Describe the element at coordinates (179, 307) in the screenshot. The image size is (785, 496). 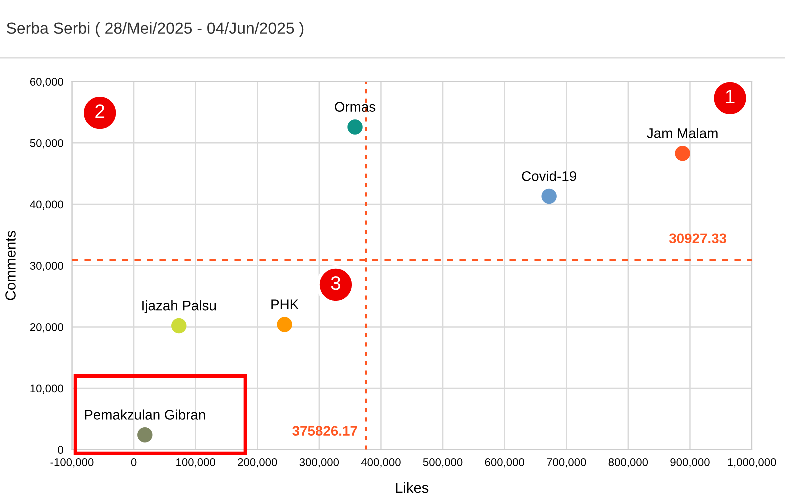
I see `series-label: Ijazah Palsu` at that location.